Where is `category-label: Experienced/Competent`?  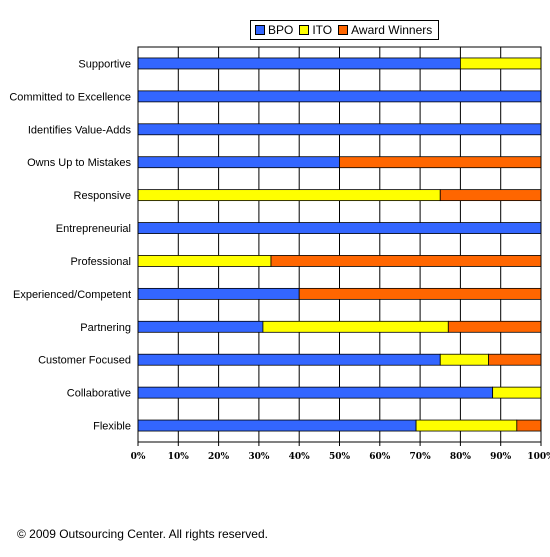
category-label: Experienced/Competent is located at coordinates (72, 295).